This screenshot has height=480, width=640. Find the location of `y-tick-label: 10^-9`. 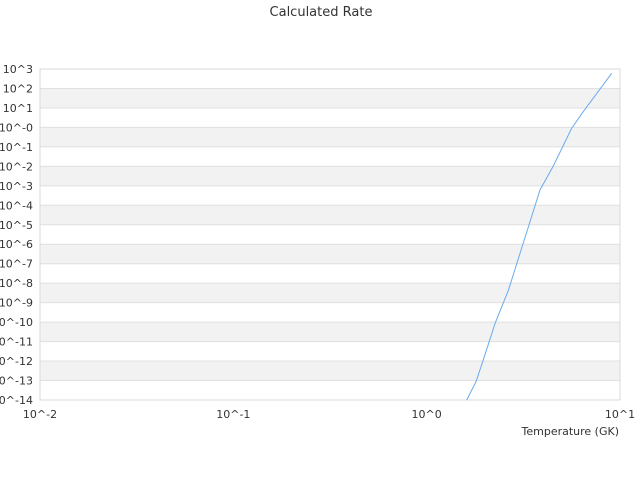

y-tick-label: 10^-9 is located at coordinates (16, 303).